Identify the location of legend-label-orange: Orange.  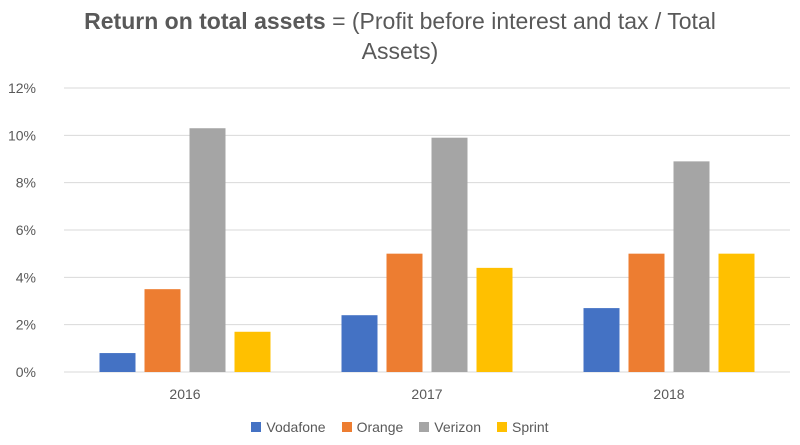
(380, 427).